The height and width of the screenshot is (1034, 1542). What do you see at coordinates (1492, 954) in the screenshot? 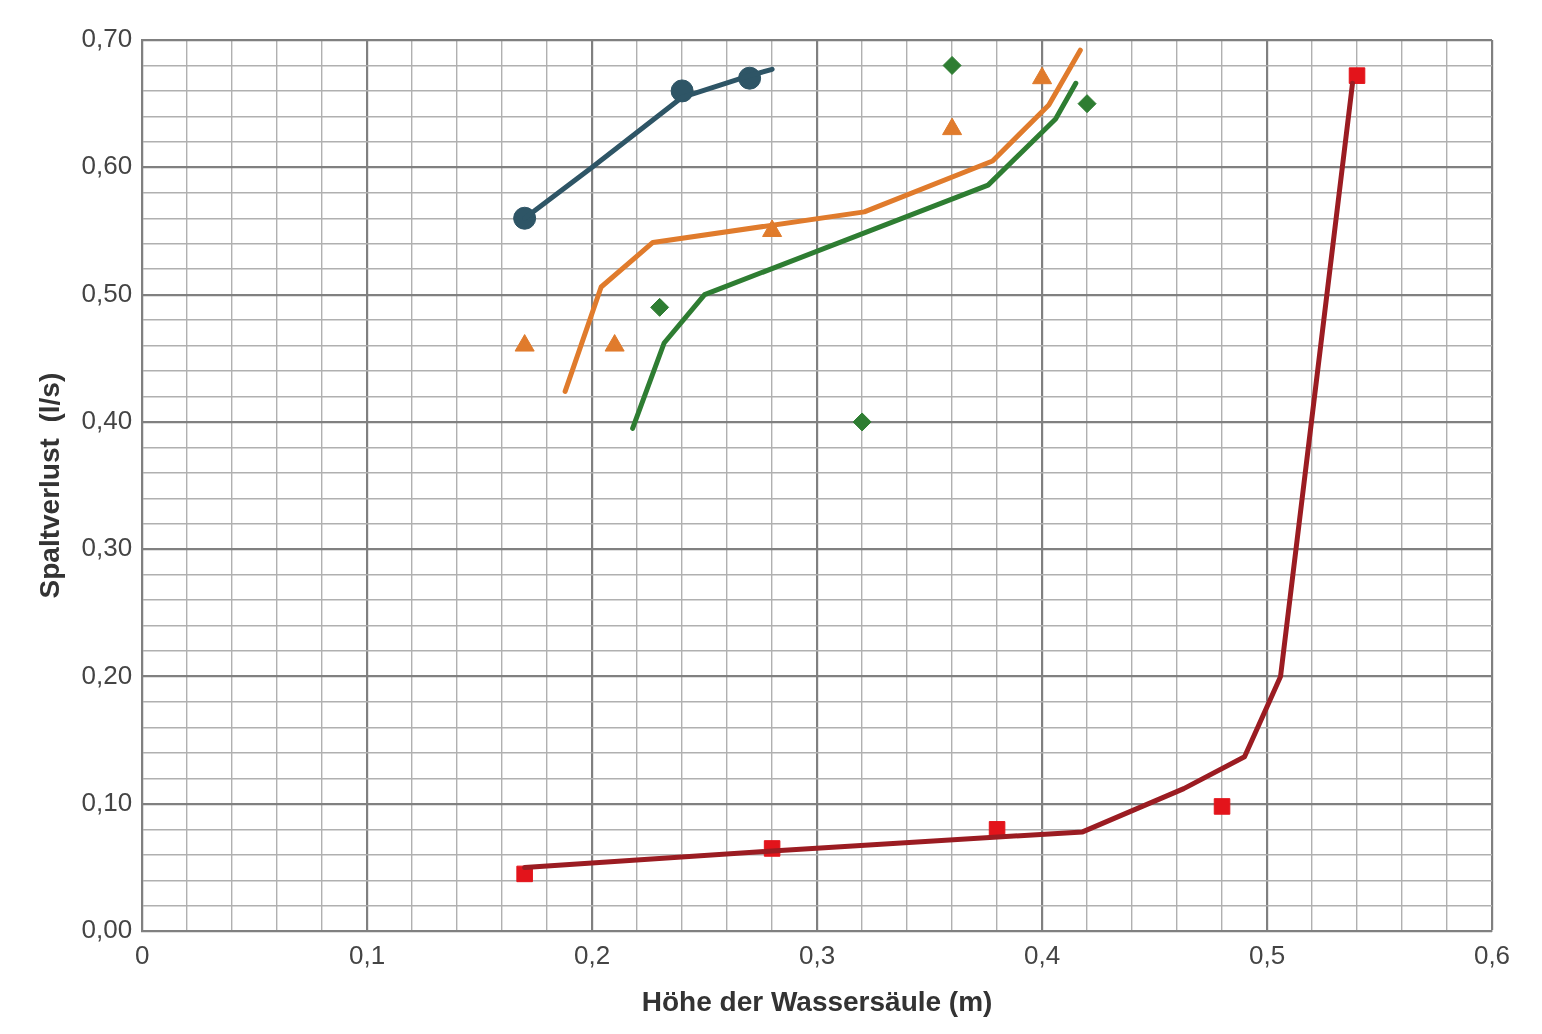
I see `x-tick-label: 0,6` at bounding box center [1492, 954].